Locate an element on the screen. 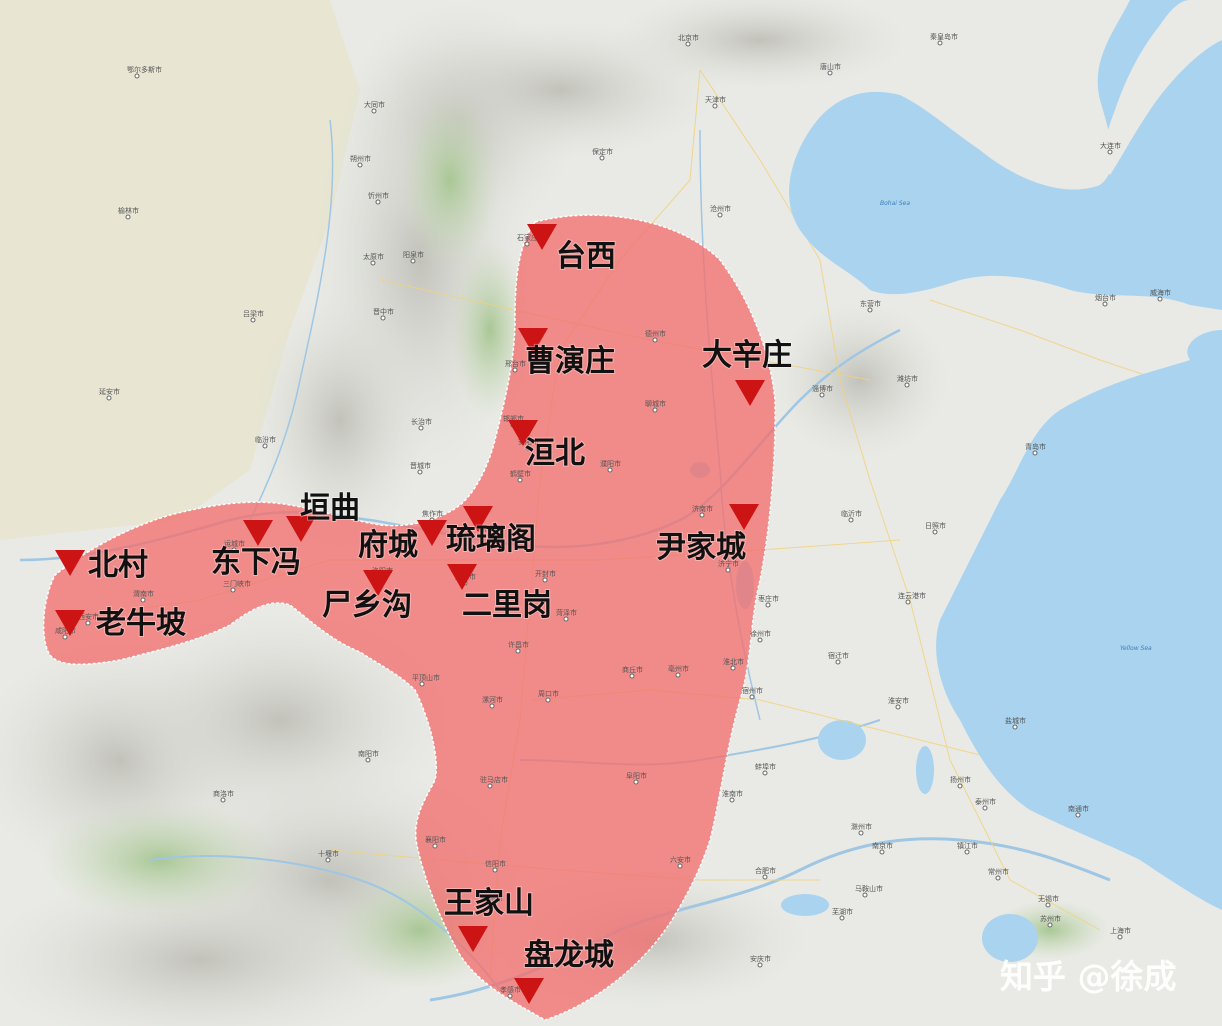 Image resolution: width=1222 pixels, height=1026 pixels. city-label: 芜湖市 is located at coordinates (842, 911).